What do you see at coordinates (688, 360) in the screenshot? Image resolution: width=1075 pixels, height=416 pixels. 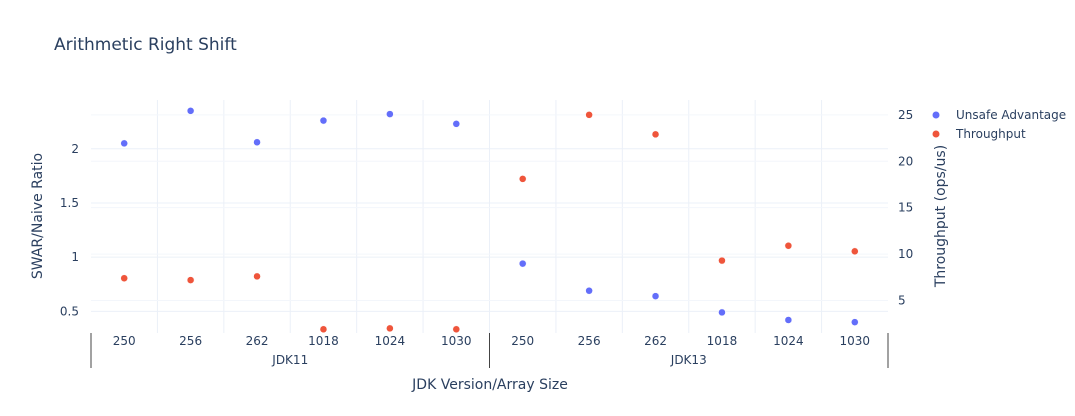 I see `x-group-label: JDK13` at bounding box center [688, 360].